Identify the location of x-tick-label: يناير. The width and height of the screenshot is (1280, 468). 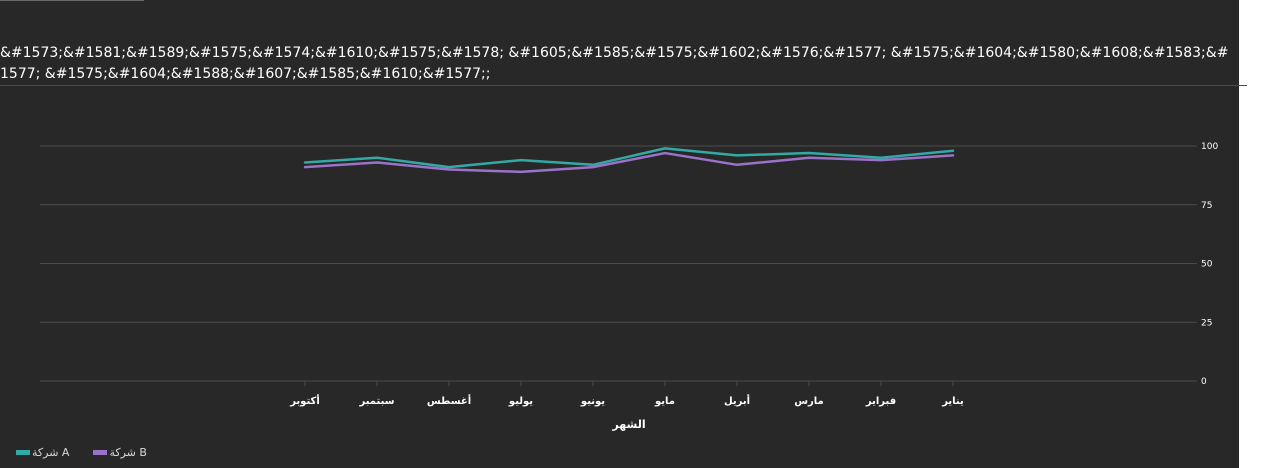
(952, 401).